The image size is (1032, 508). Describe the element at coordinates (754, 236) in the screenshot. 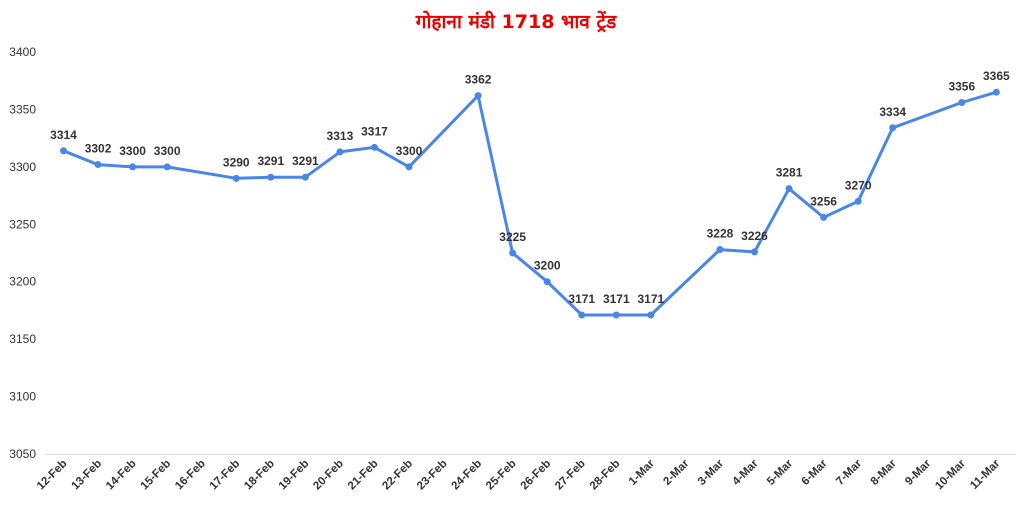

I see `data-label: 3226` at that location.